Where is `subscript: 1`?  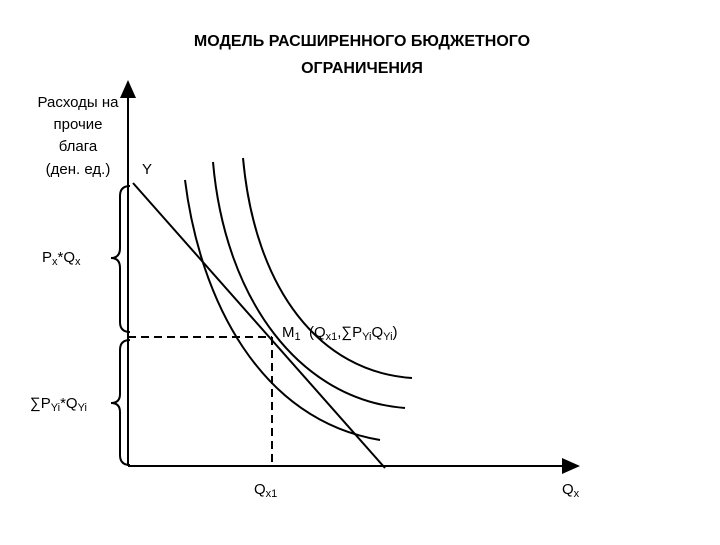 subscript: 1 is located at coordinates (298, 337).